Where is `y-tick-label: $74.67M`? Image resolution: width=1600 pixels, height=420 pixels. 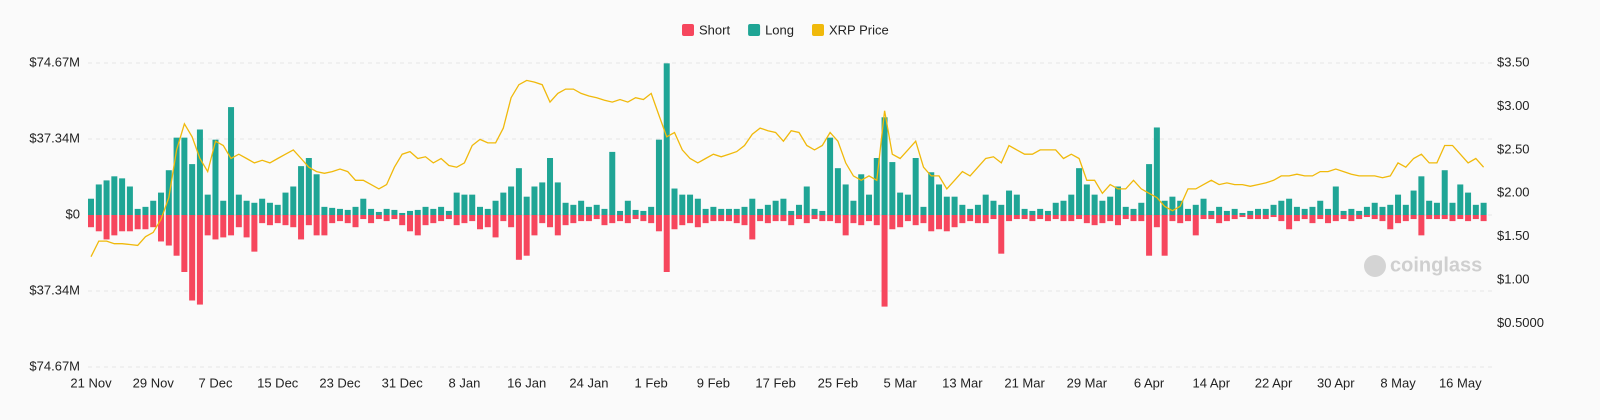
y-tick-label: $74.67M is located at coordinates (54, 365).